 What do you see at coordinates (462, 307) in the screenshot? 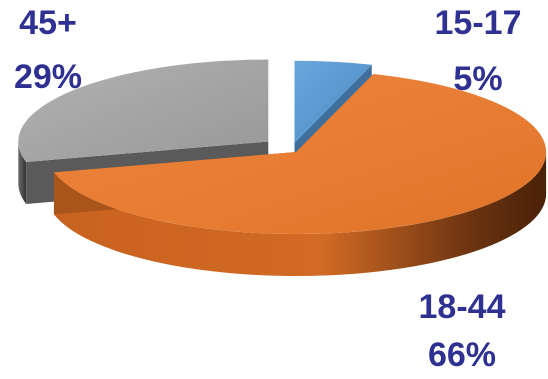
I see `slice-label-18-44: 18-44` at bounding box center [462, 307].